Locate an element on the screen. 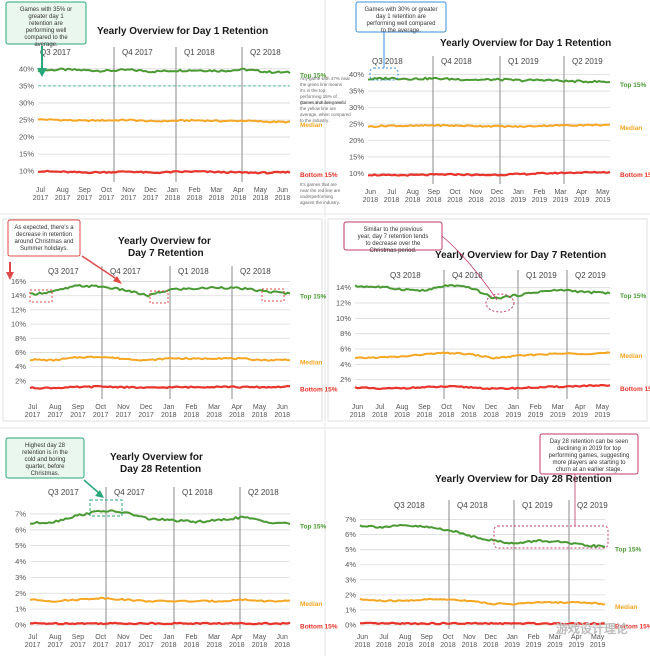 Image resolution: width=650 pixels, height=656 pixels. y-tick-label: 30% is located at coordinates (356, 107).